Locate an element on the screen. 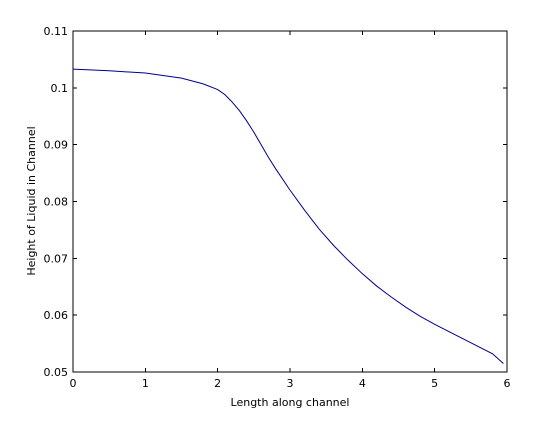 The width and height of the screenshot is (560, 422). x-tick-label: 2 is located at coordinates (217, 383).